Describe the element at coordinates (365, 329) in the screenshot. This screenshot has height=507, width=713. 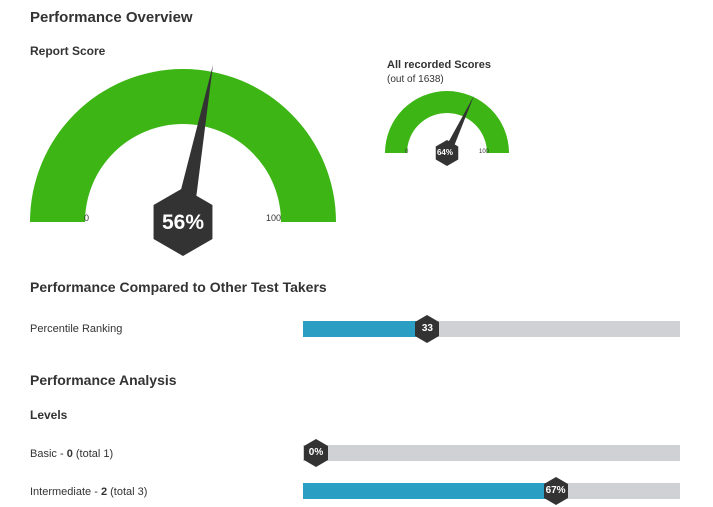
I see `percentile-bar-fill` at that location.